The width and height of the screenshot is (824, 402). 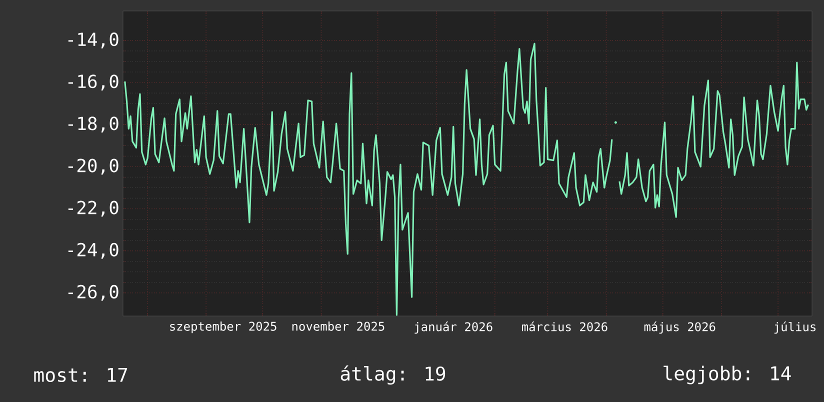 I want to click on y-tick-label: -14,0, so click(x=93, y=40).